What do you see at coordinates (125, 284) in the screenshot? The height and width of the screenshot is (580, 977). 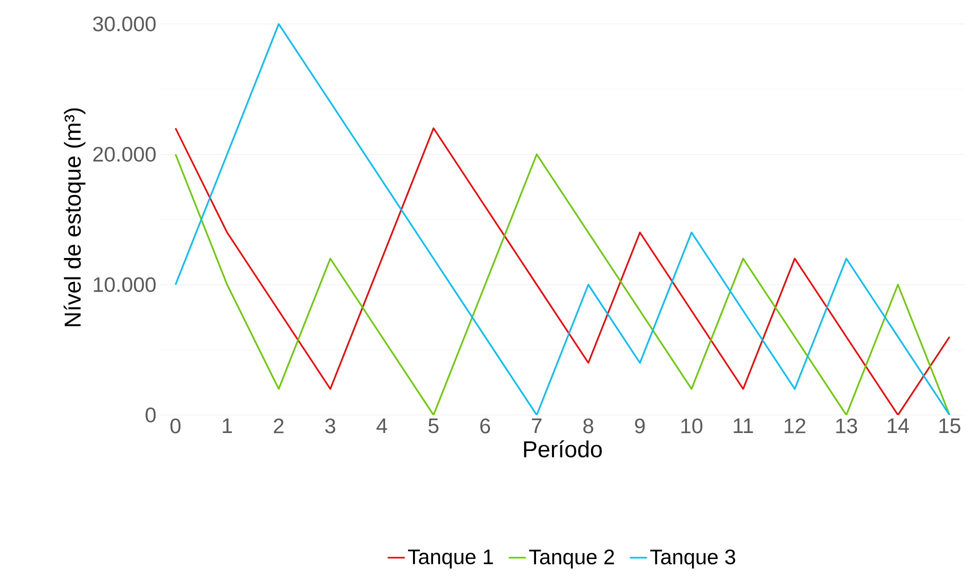 I see `y-tick-label: 10.000` at bounding box center [125, 284].